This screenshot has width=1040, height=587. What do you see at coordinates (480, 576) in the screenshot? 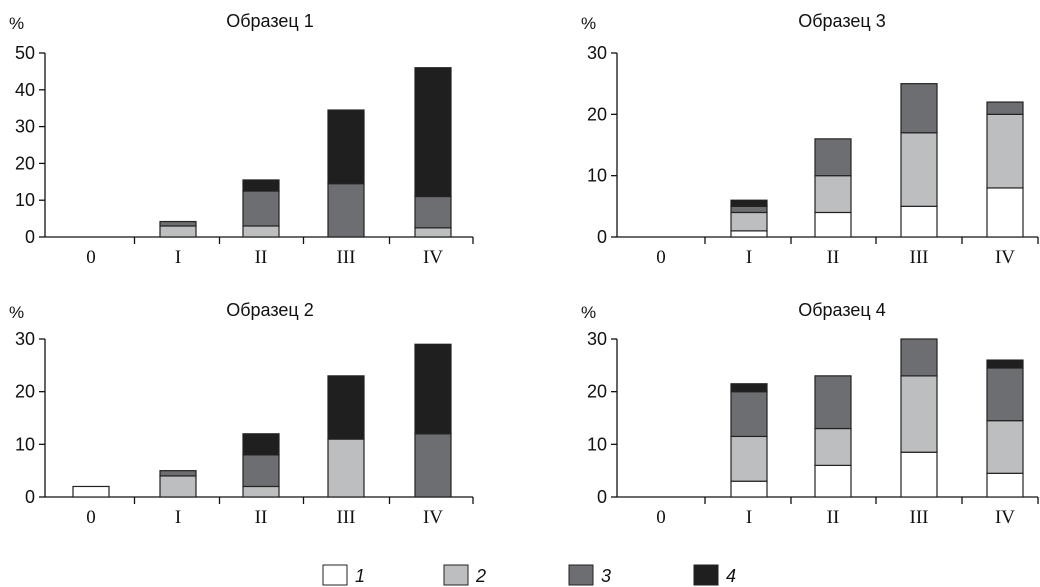
I see `legend-label: 2` at bounding box center [480, 576].